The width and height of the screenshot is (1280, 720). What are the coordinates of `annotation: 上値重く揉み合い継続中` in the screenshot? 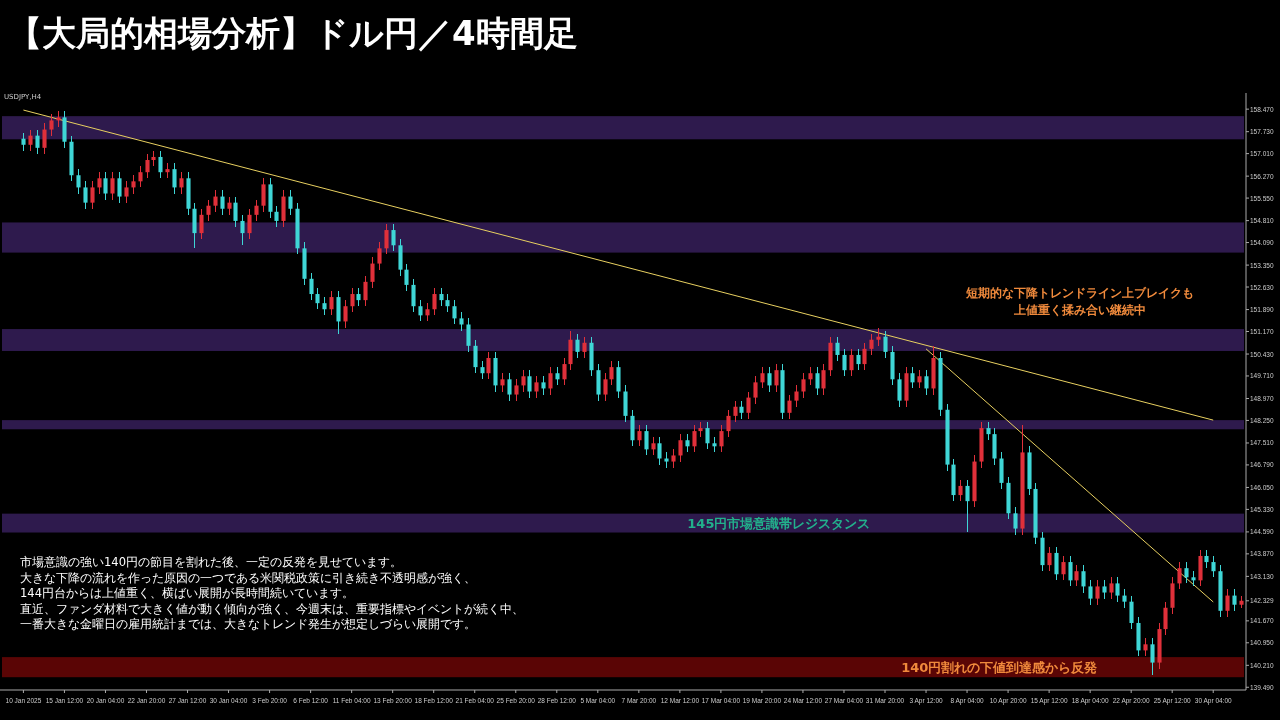 It's located at (1079, 310).